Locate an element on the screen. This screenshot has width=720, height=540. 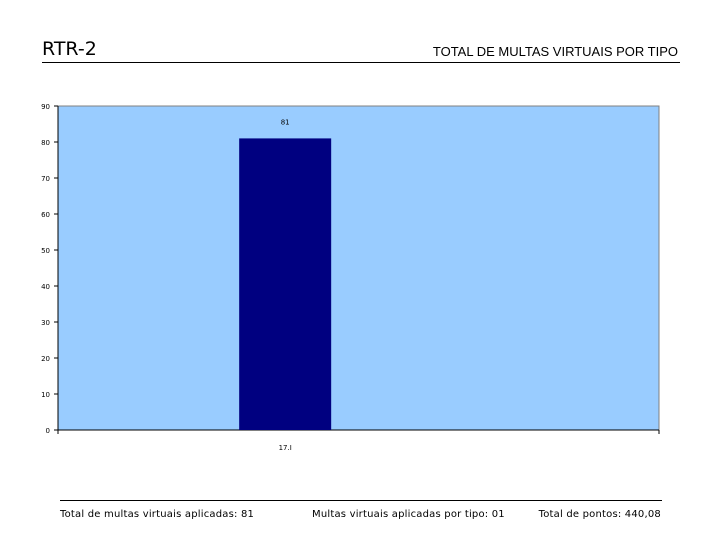
y-tick-label-90: 90 is located at coordinates (45, 107).